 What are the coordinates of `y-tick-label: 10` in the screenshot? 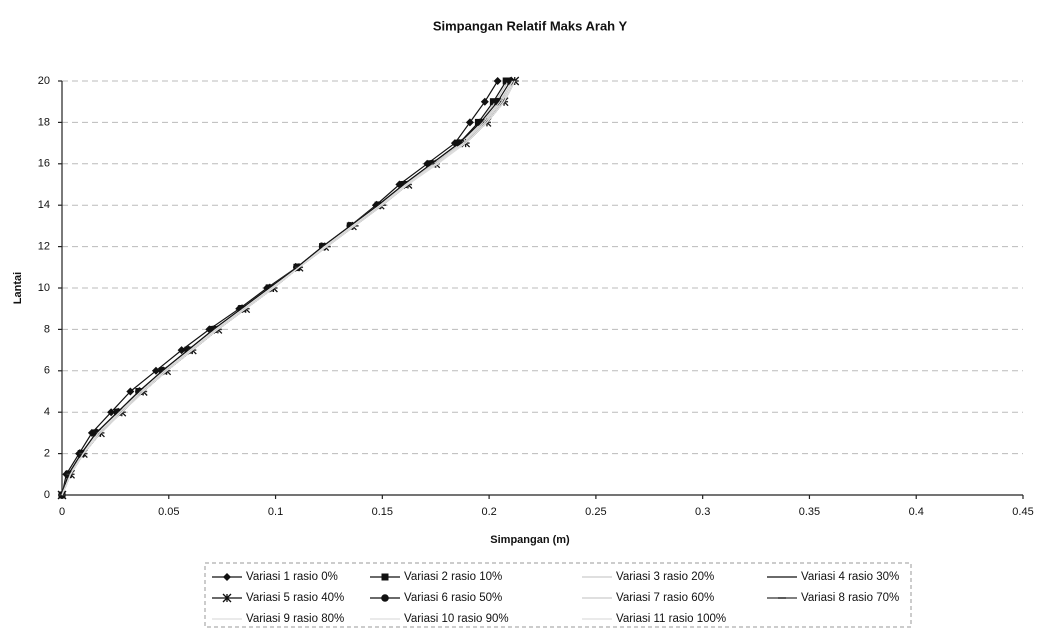 It's located at (44, 288).